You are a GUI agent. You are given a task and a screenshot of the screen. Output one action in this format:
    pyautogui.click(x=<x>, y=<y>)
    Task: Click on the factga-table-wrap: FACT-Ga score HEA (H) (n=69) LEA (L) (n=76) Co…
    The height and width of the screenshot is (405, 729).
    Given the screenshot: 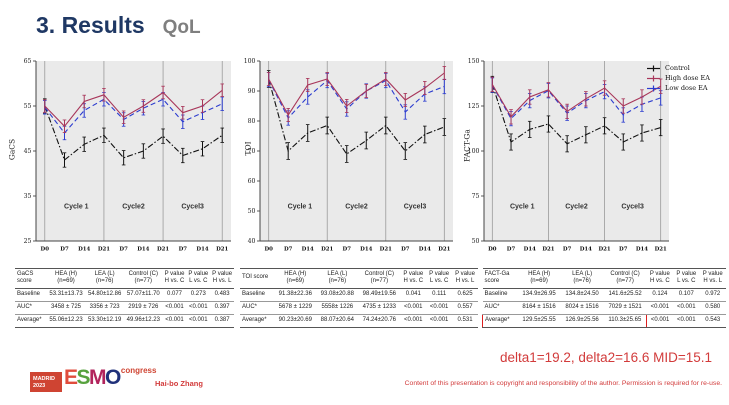 What is the action you would take?
    pyautogui.click(x=603, y=298)
    